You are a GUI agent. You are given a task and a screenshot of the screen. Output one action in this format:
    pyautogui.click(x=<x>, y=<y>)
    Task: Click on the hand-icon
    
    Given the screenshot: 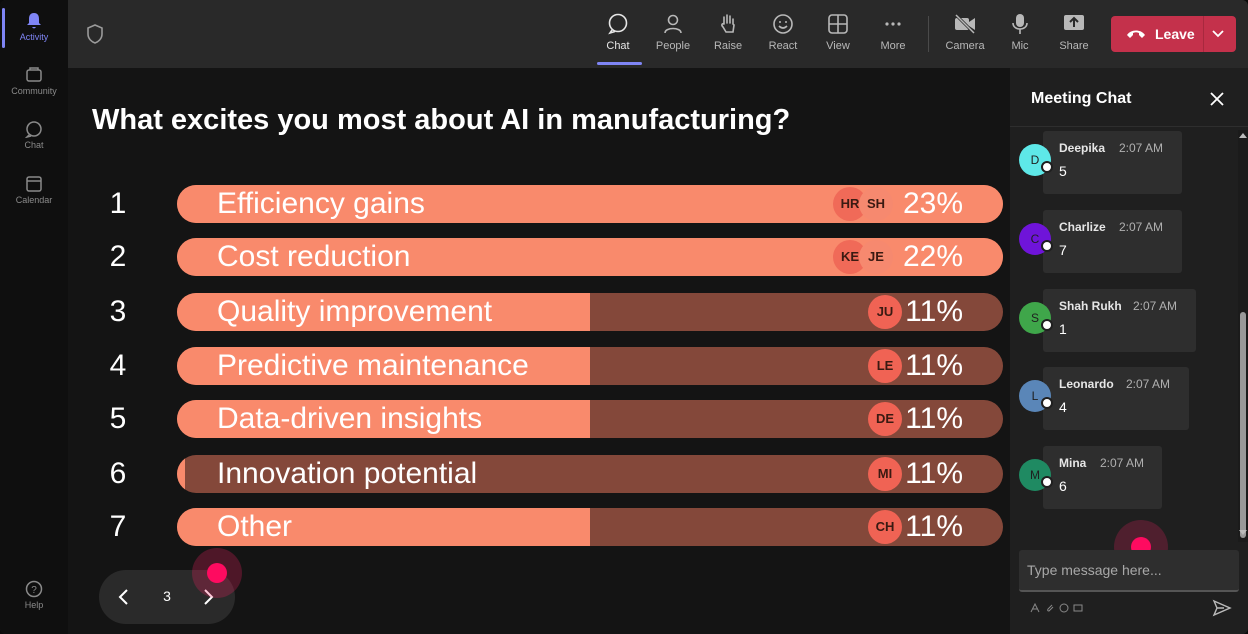 What is the action you would take?
    pyautogui.click(x=728, y=23)
    